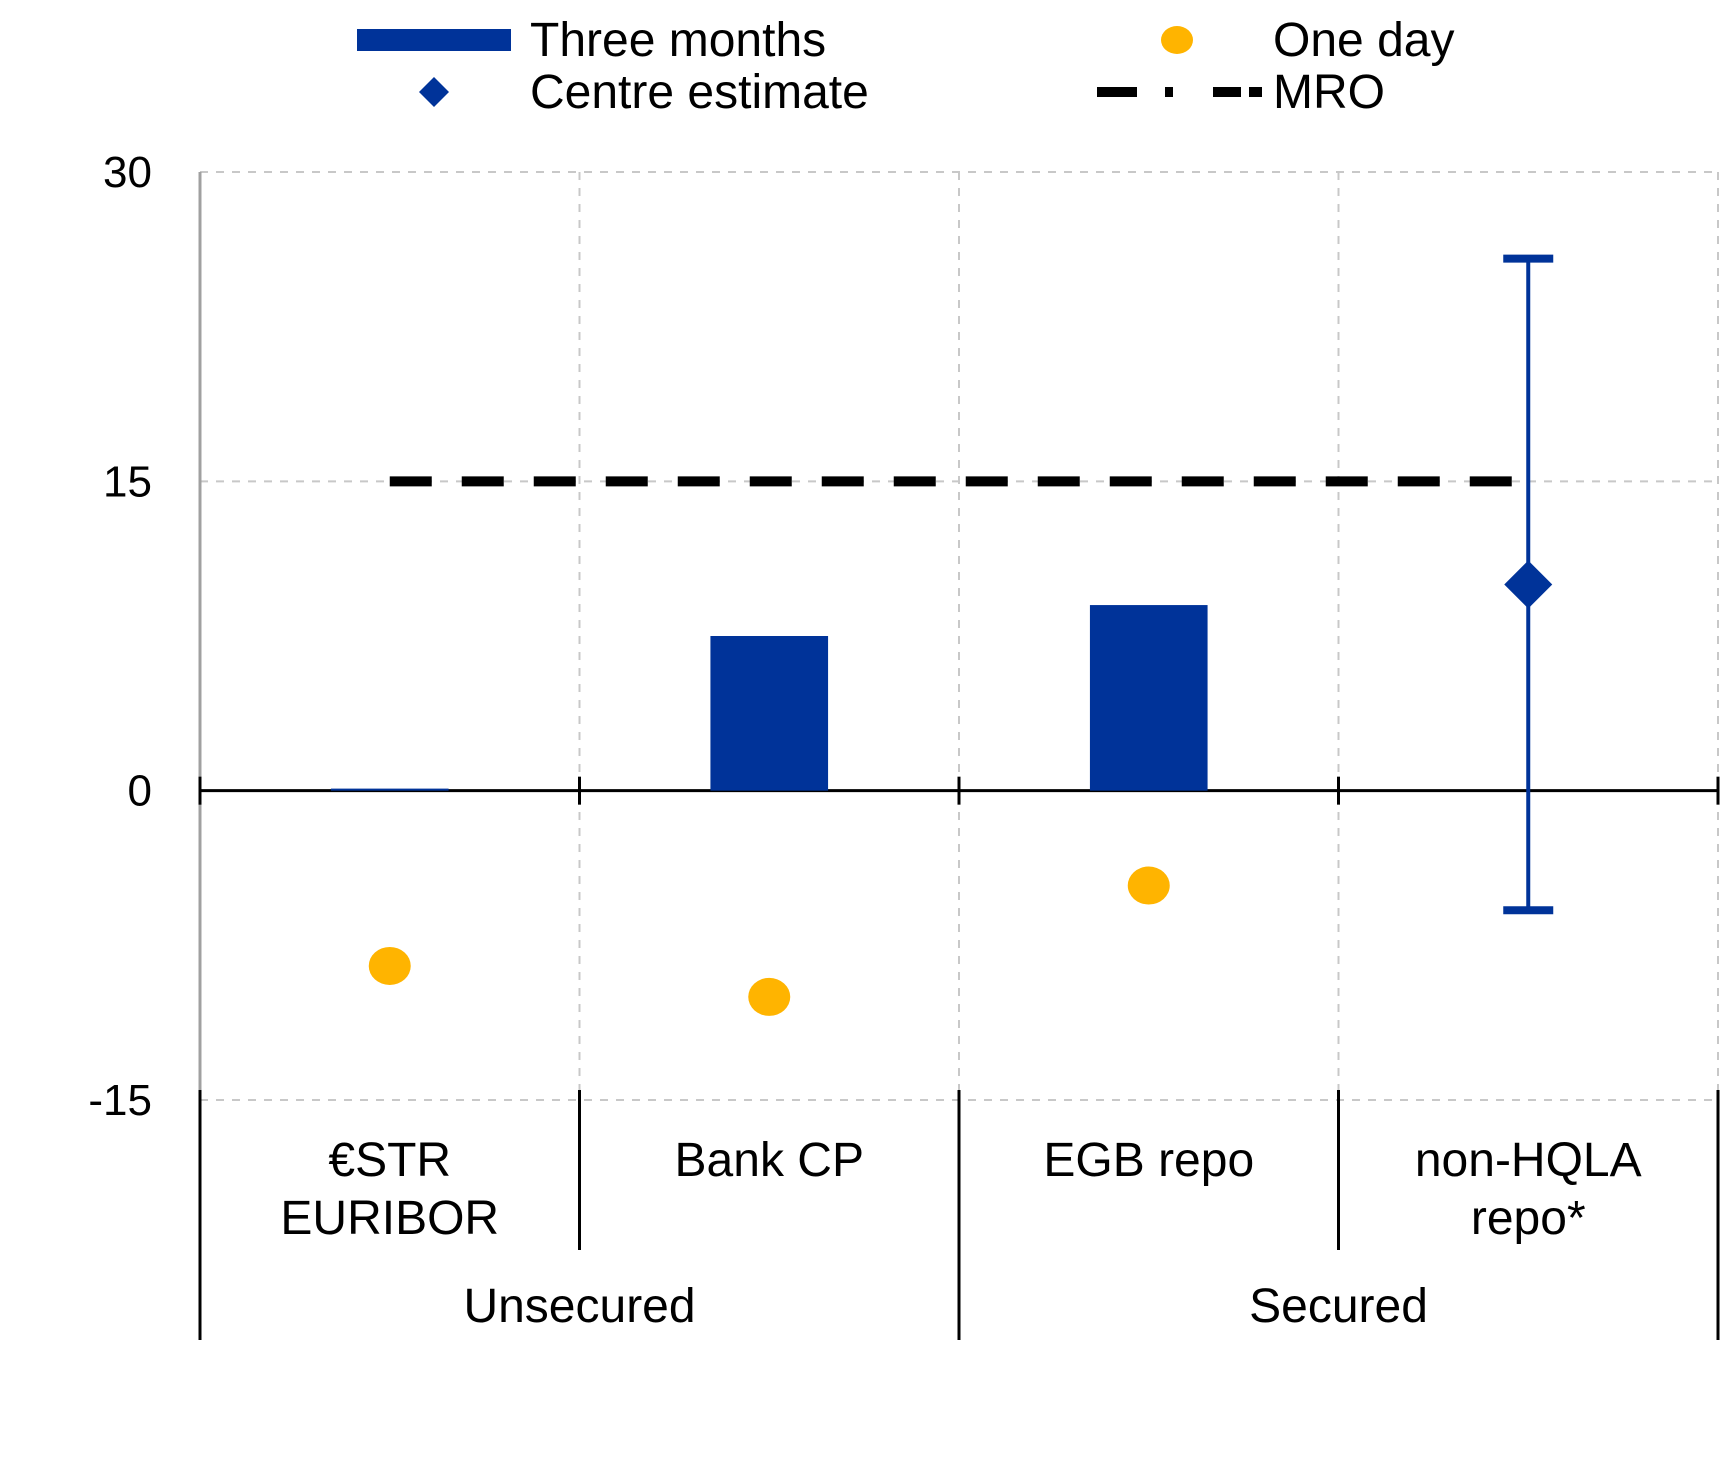  Describe the element at coordinates (678, 40) in the screenshot. I see `legend-label-three-months: Three months` at that location.